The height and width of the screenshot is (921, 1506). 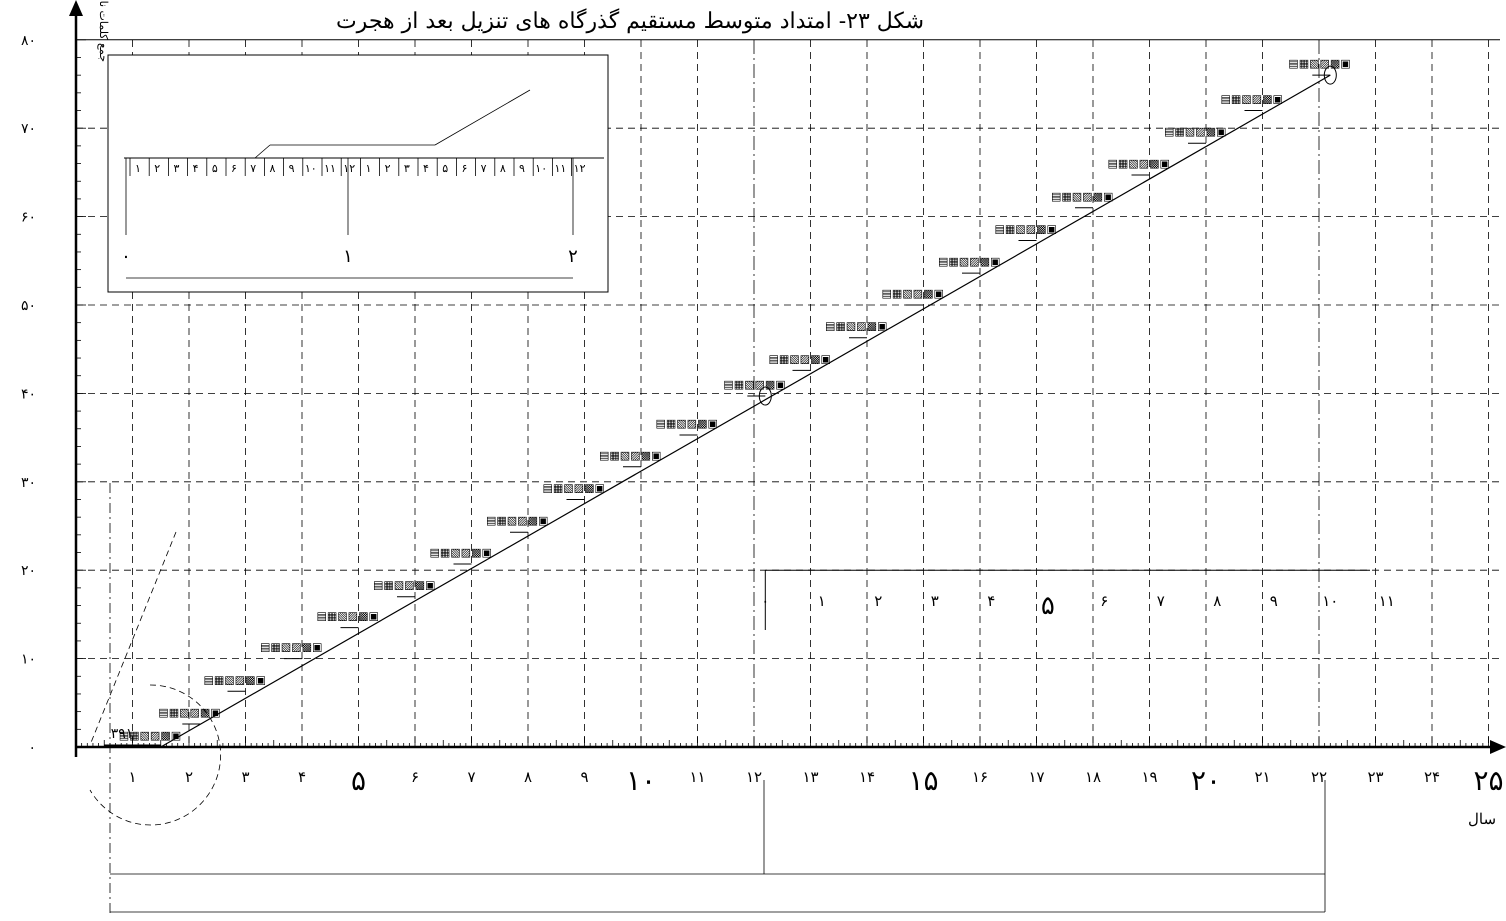 What do you see at coordinates (1161, 601) in the screenshot?
I see `secondary-tick-label: ۷` at bounding box center [1161, 601].